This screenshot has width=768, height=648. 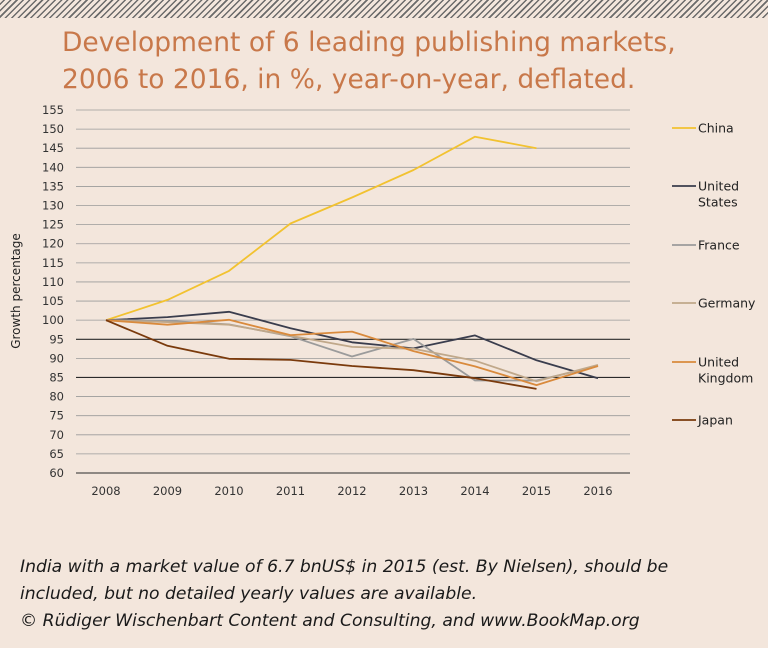 What do you see at coordinates (228, 491) in the screenshot?
I see `x-tick-label: 2010` at bounding box center [228, 491].